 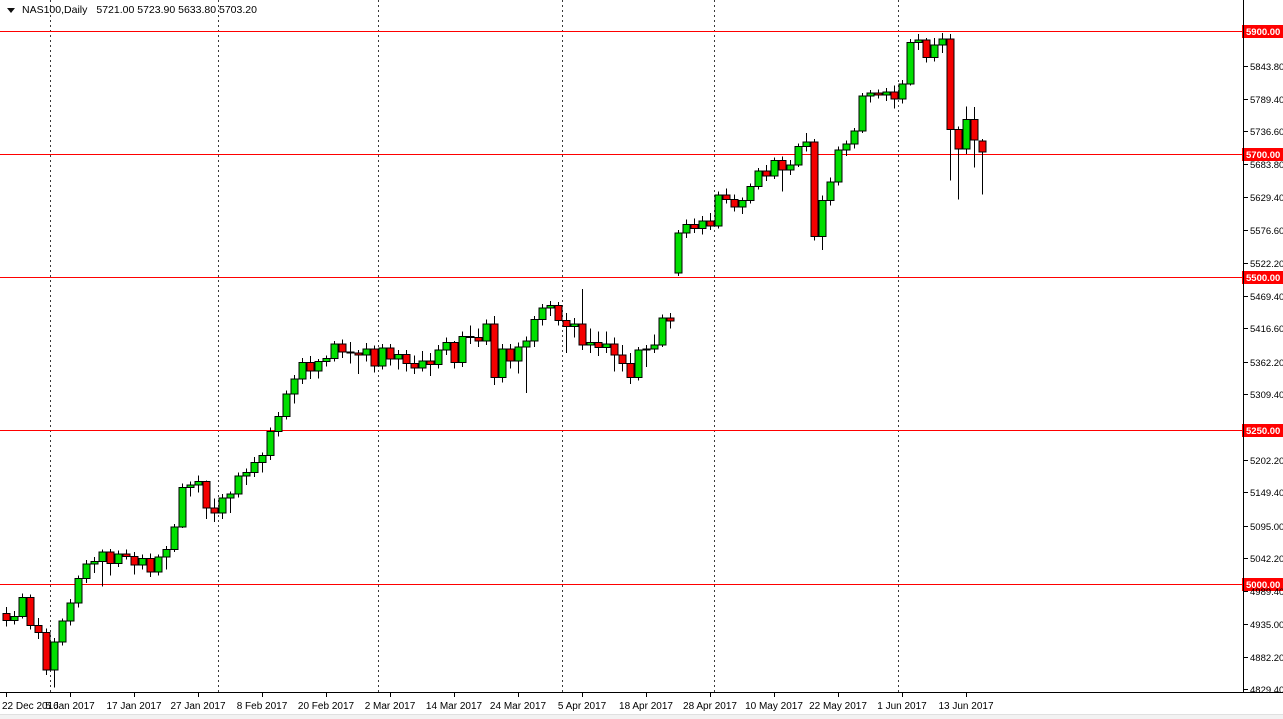 I want to click on date-tick-label: 27 Jan 2017, so click(x=197, y=706).